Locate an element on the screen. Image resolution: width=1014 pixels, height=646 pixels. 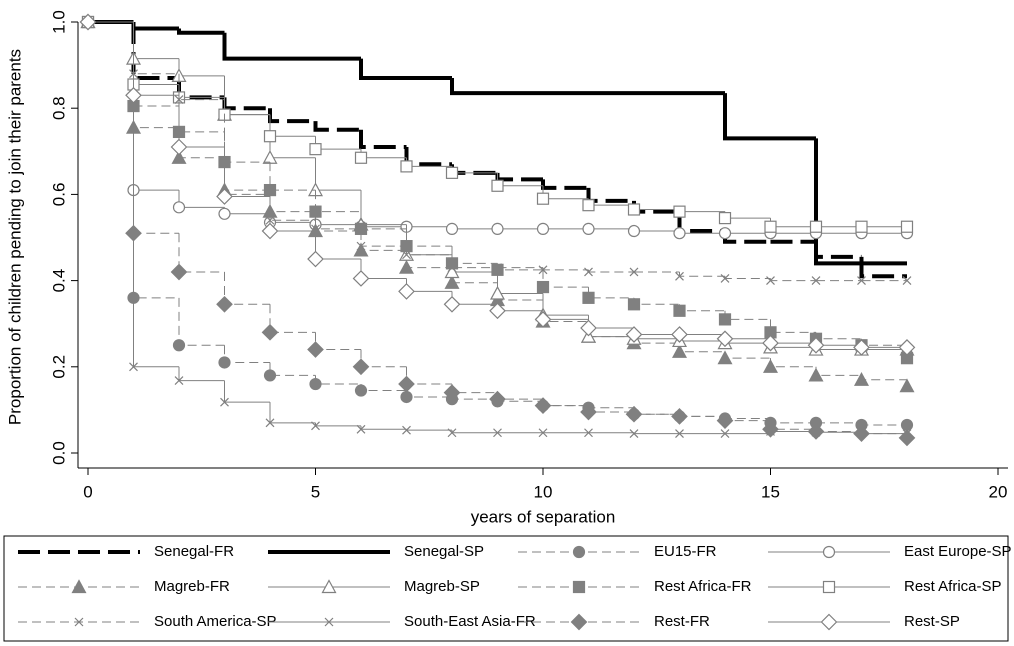
x-tick-label: 10 is located at coordinates (543, 491).